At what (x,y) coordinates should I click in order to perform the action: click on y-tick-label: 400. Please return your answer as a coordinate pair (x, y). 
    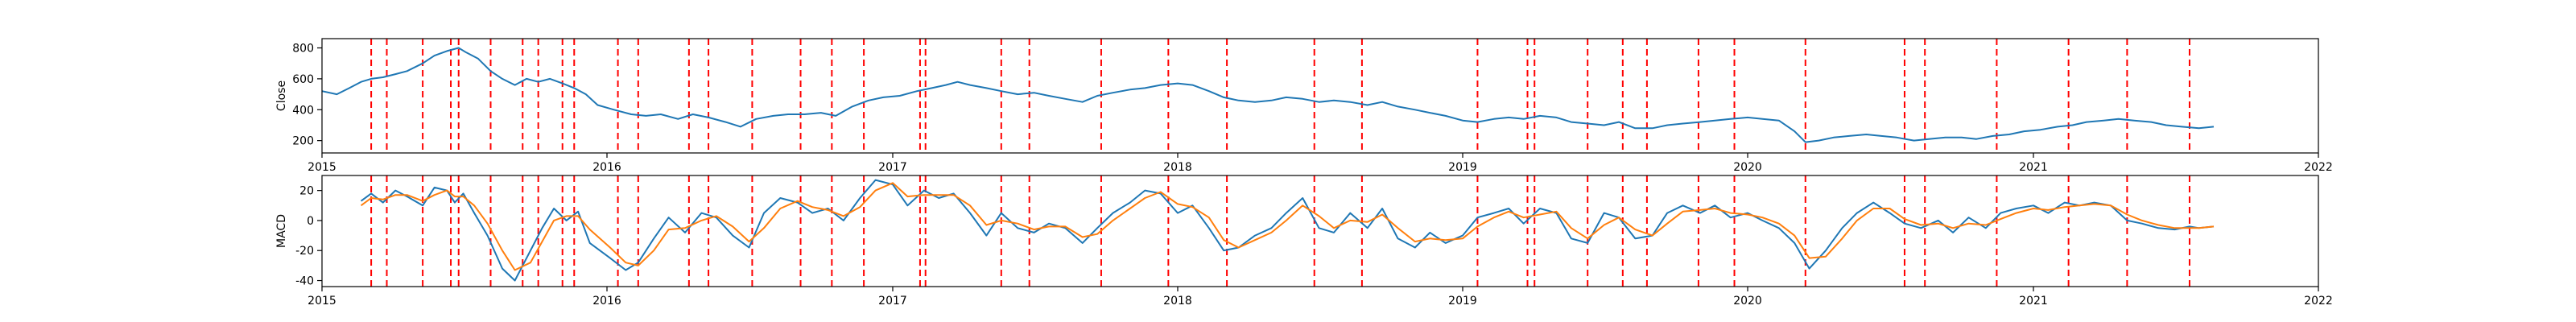
    Looking at the image, I should click on (303, 111).